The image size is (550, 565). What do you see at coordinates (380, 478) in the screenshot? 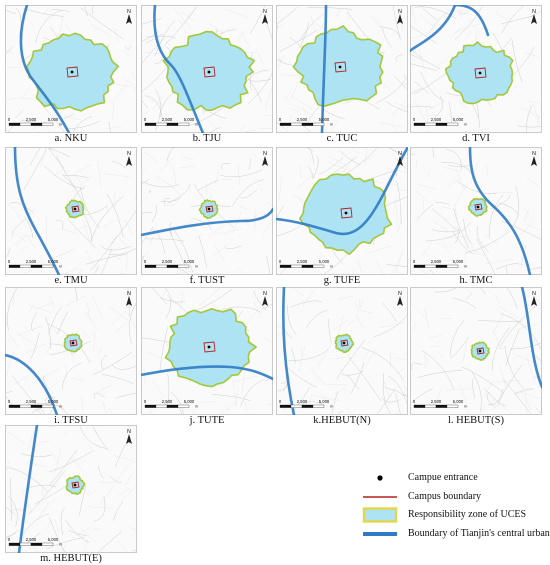
I see `entrance-dot-icon` at bounding box center [380, 478].